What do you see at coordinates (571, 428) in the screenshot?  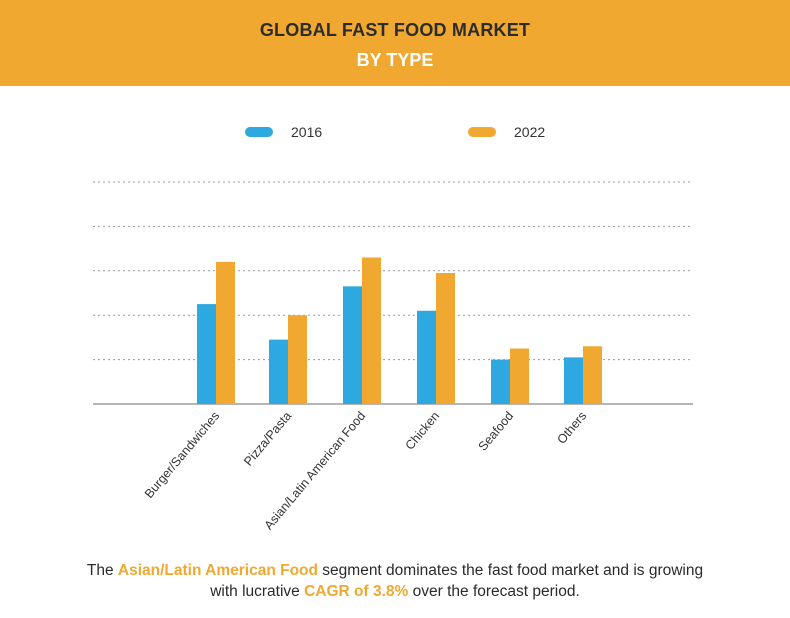 I see `x-tick-label: Others` at bounding box center [571, 428].